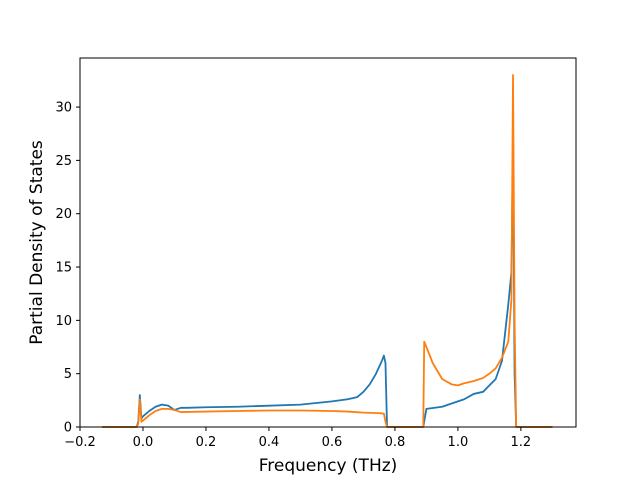  What do you see at coordinates (68, 428) in the screenshot?
I see `y-tick-label: 0` at bounding box center [68, 428].